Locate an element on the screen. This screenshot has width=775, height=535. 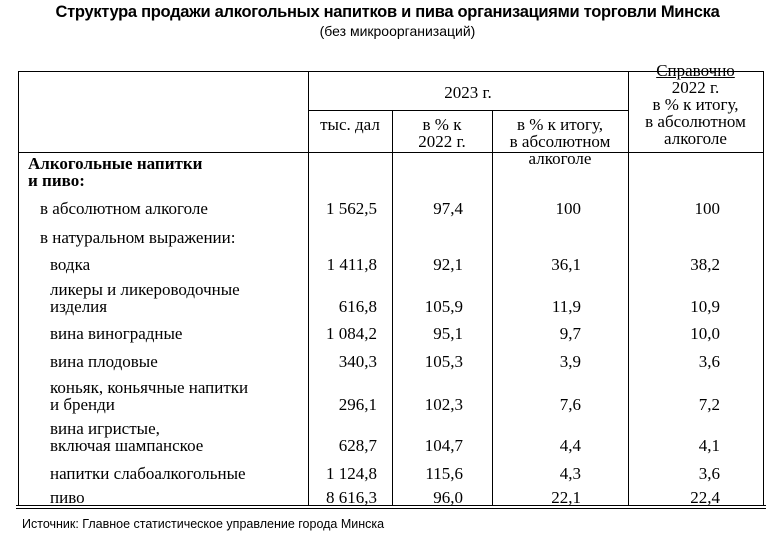
cell-pct-prev: 97,4 is located at coordinates (448, 208).